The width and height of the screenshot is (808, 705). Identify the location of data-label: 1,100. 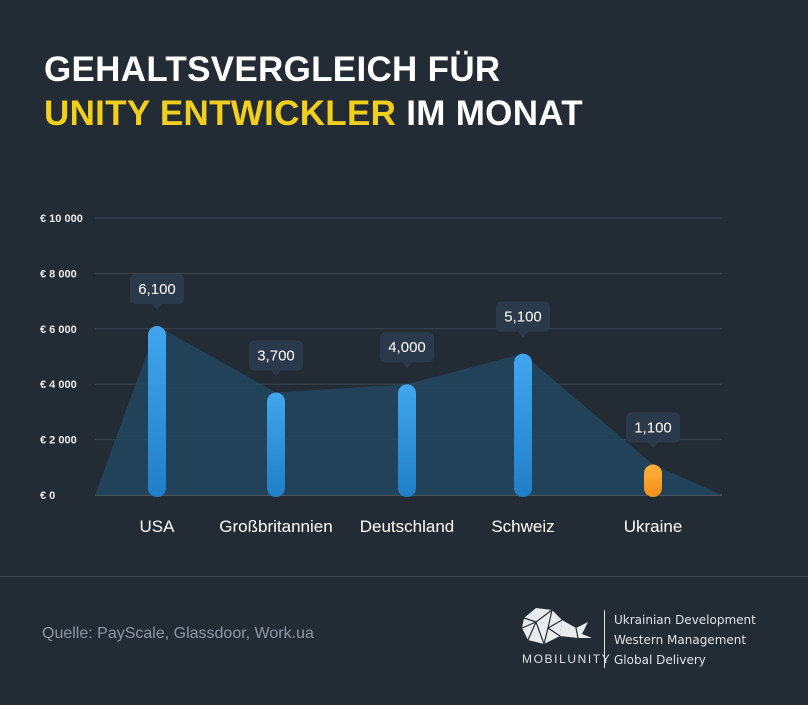
(653, 428).